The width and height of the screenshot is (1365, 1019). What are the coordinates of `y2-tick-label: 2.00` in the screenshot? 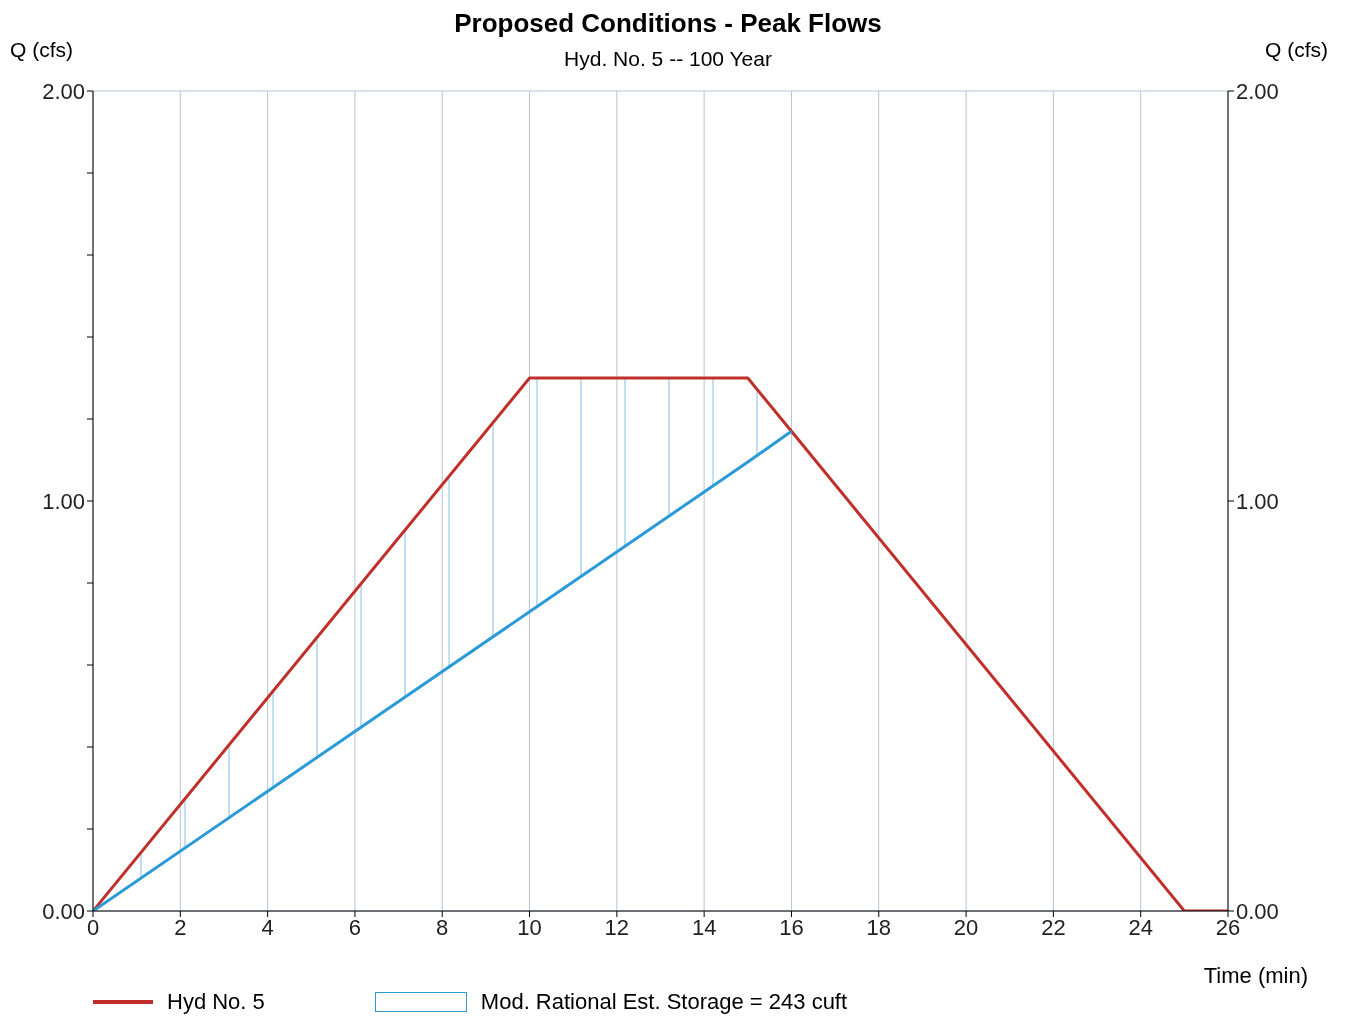 It's located at (1257, 91).